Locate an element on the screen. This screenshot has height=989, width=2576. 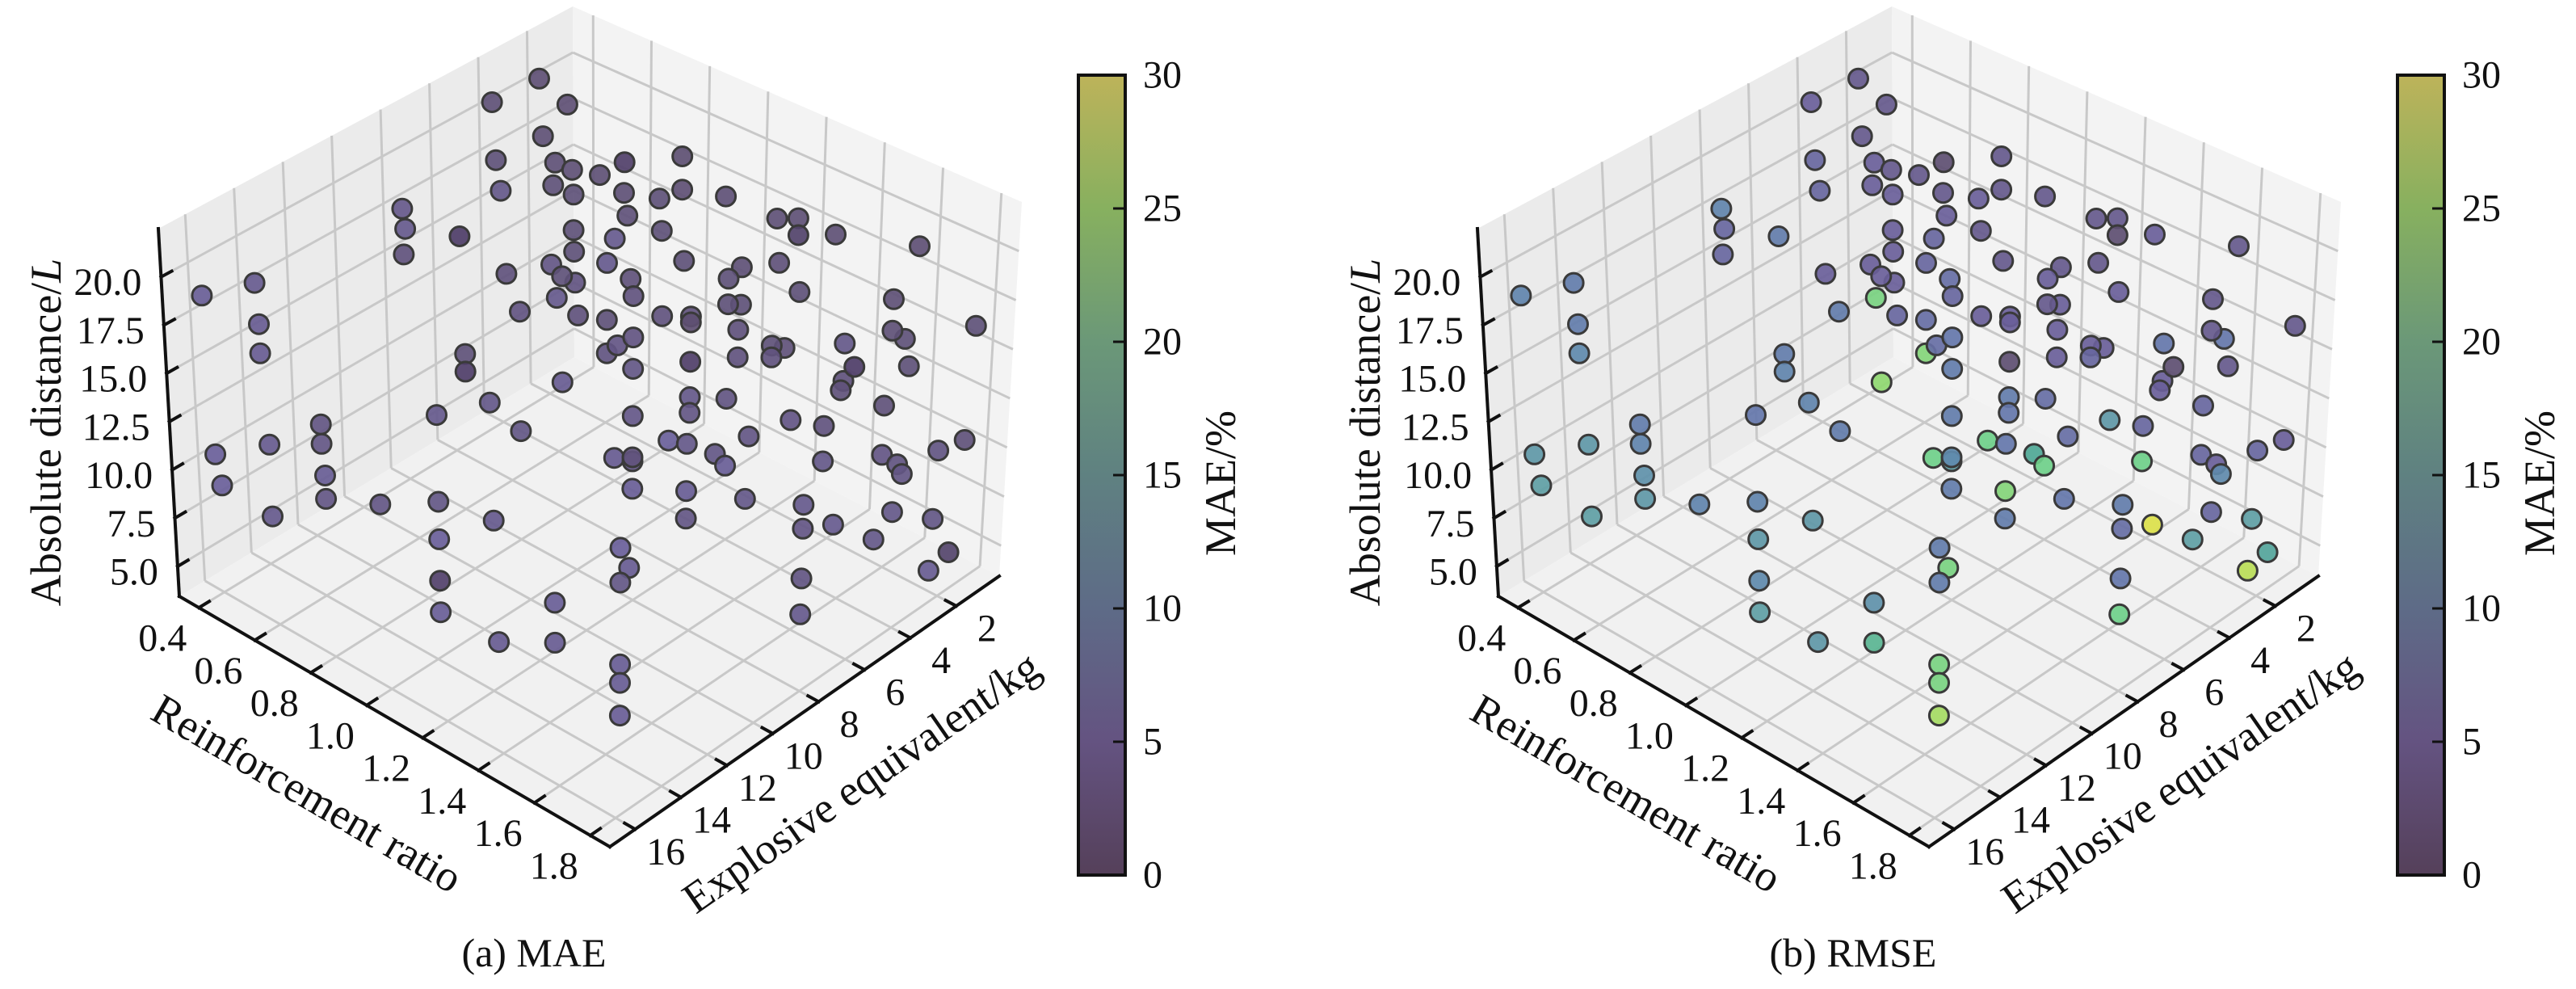
colorbar-tick-label: 5 is located at coordinates (1152, 742).